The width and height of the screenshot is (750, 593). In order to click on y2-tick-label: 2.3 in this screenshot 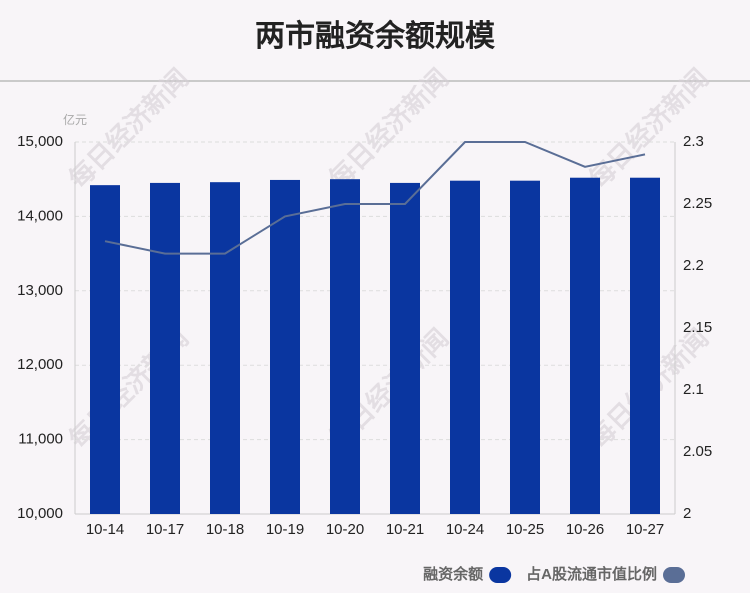, I will do `click(693, 141)`.